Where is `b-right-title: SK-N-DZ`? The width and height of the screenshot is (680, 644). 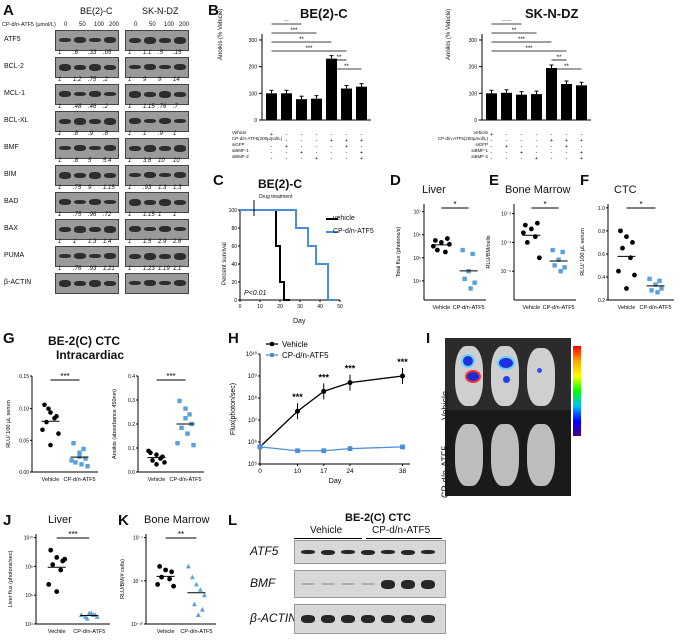
b-right-title: SK-N-DZ is located at coordinates (552, 13).